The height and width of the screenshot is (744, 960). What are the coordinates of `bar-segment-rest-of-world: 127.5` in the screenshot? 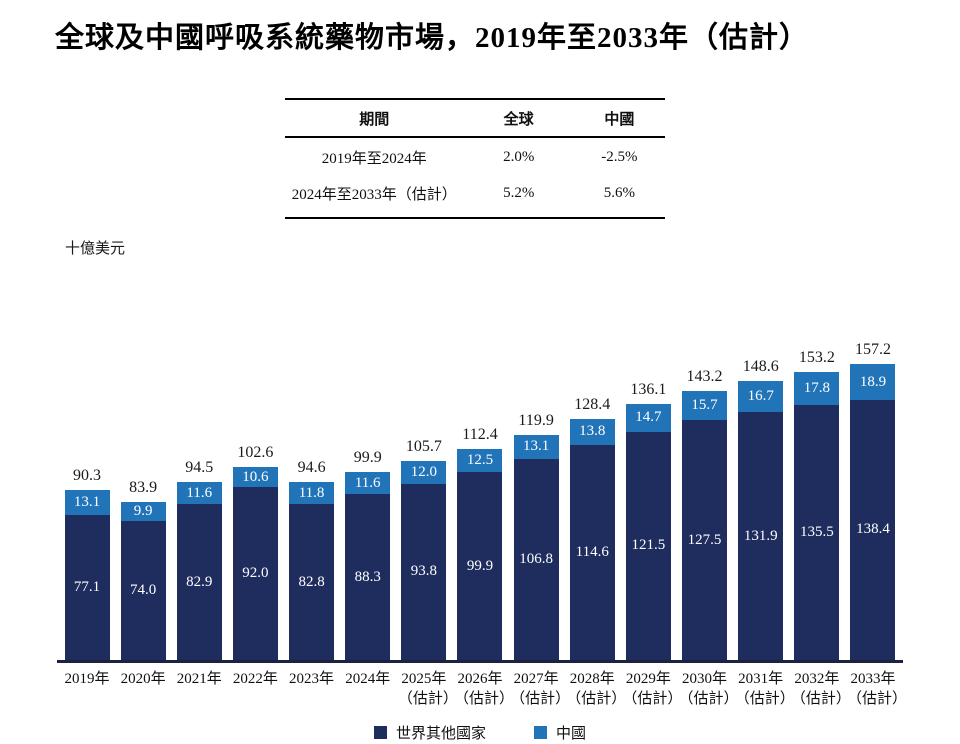 It's located at (705, 540).